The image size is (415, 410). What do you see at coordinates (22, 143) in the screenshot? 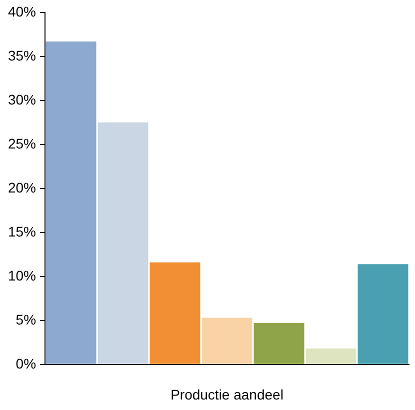
I see `y-tick-label: 25%` at bounding box center [22, 143].